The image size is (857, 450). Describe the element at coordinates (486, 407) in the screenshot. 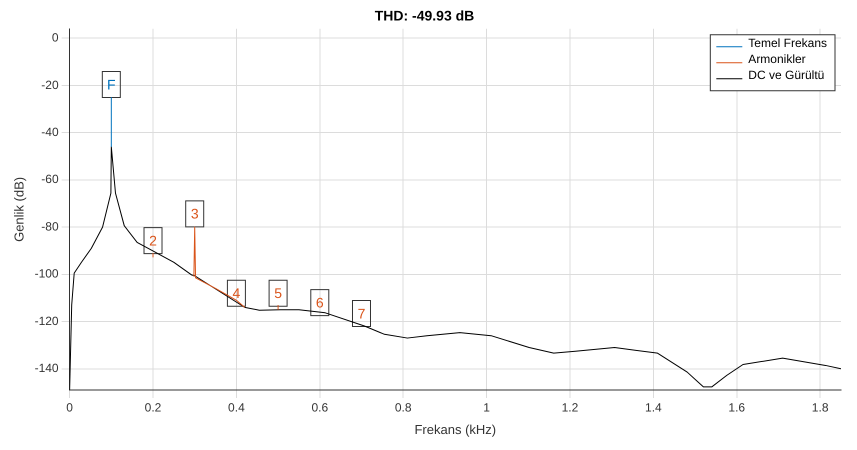

I see `x-tick-label: 1` at that location.